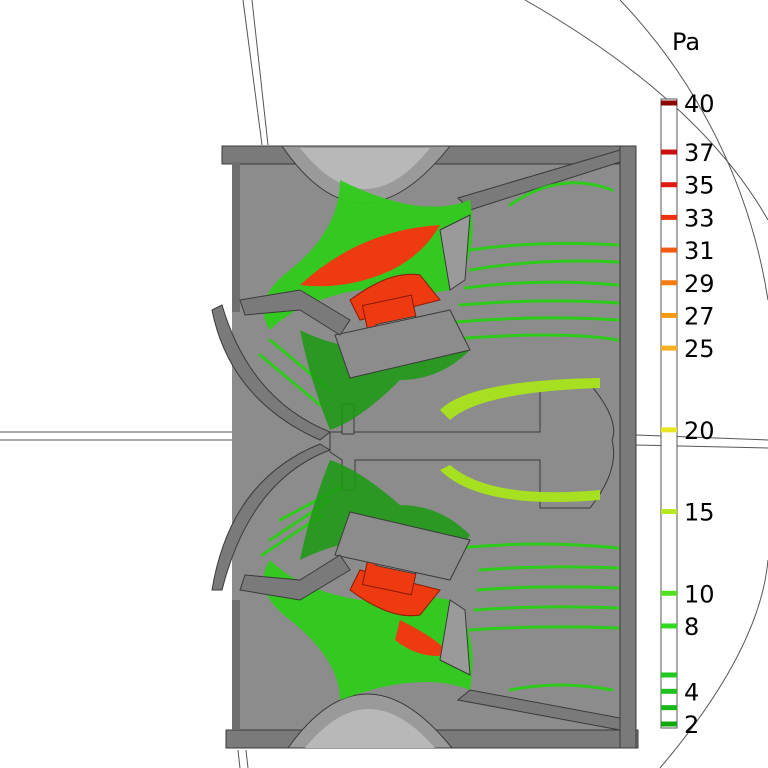  What do you see at coordinates (455, 252) in the screenshot?
I see `upper-driver-surround` at bounding box center [455, 252].